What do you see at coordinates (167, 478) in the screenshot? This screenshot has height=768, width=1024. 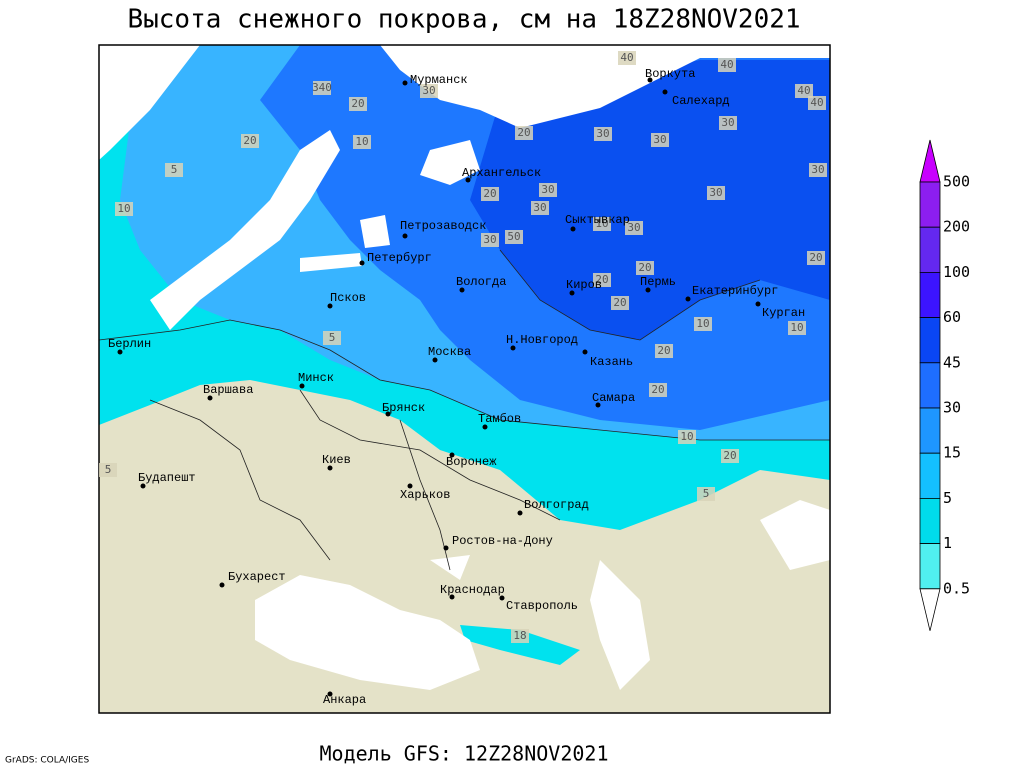 I see `city-label: Будапешт` at bounding box center [167, 478].